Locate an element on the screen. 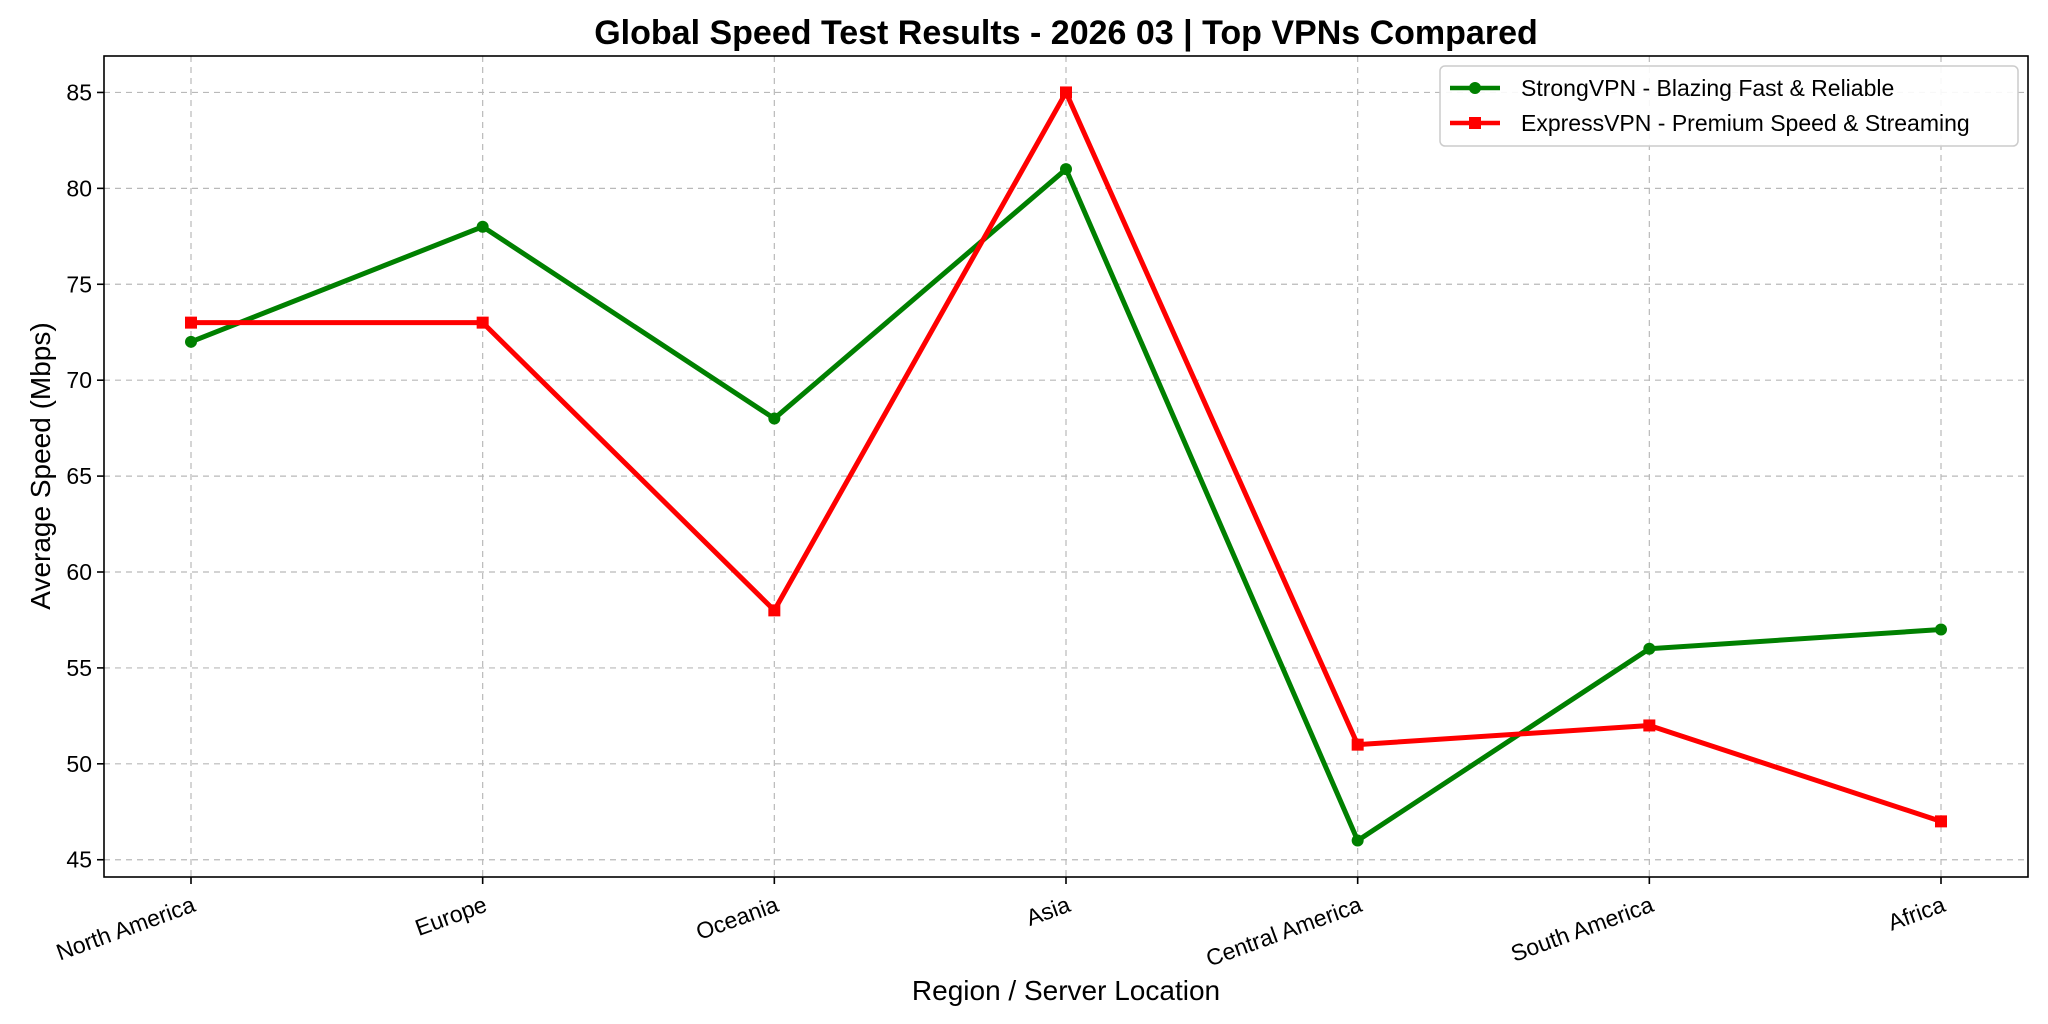 The width and height of the screenshot is (2048, 1024). y-axis-ticks: 45 50 55 60 65 70 75 80 85 is located at coordinates (85, 476).